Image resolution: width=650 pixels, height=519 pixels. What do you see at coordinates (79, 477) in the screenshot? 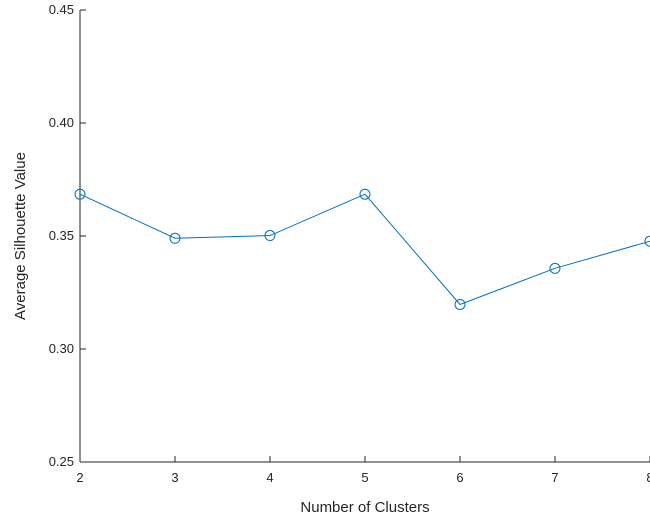
I see `x-tick-label: 2` at bounding box center [79, 477].